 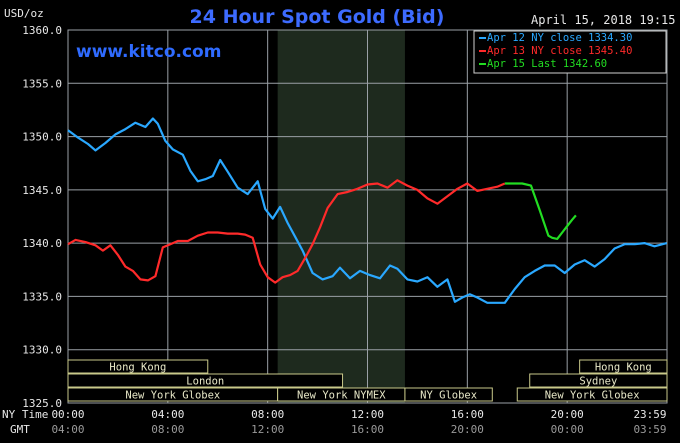 I want to click on x-tick-label-ny: 12:00, so click(x=367, y=414).